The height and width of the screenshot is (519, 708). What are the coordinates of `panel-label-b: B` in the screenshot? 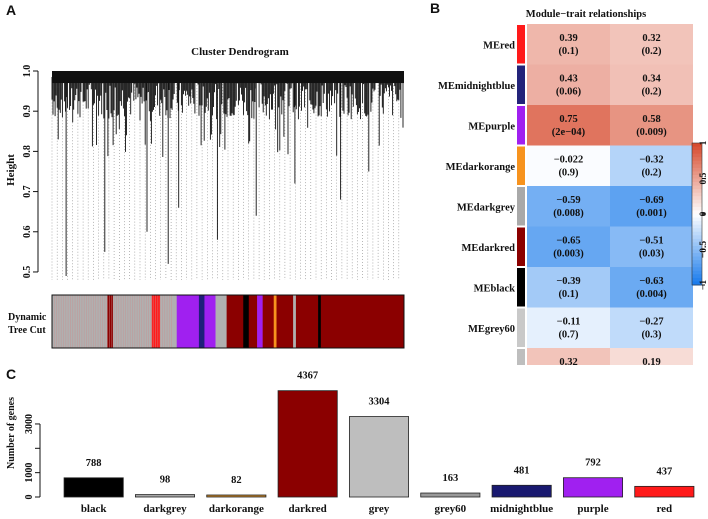 It's located at (435, 8).